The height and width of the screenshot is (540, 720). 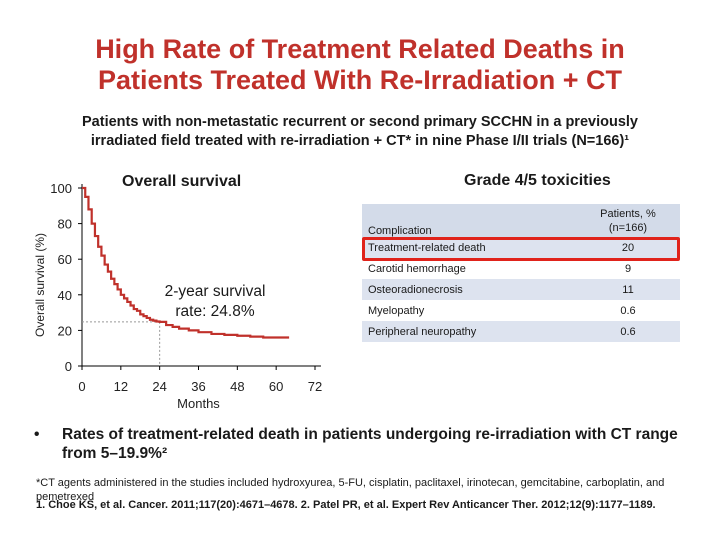 I want to click on survival-curve-line, so click(x=186, y=262).